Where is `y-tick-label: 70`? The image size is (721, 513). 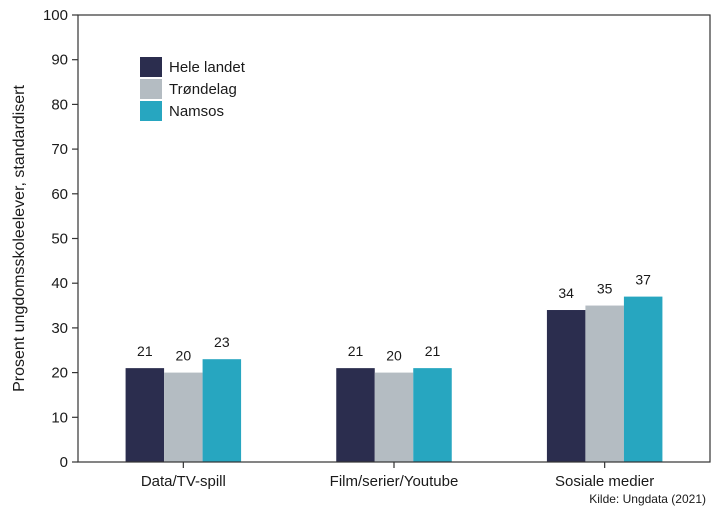
y-tick-label: 70 is located at coordinates (59, 149).